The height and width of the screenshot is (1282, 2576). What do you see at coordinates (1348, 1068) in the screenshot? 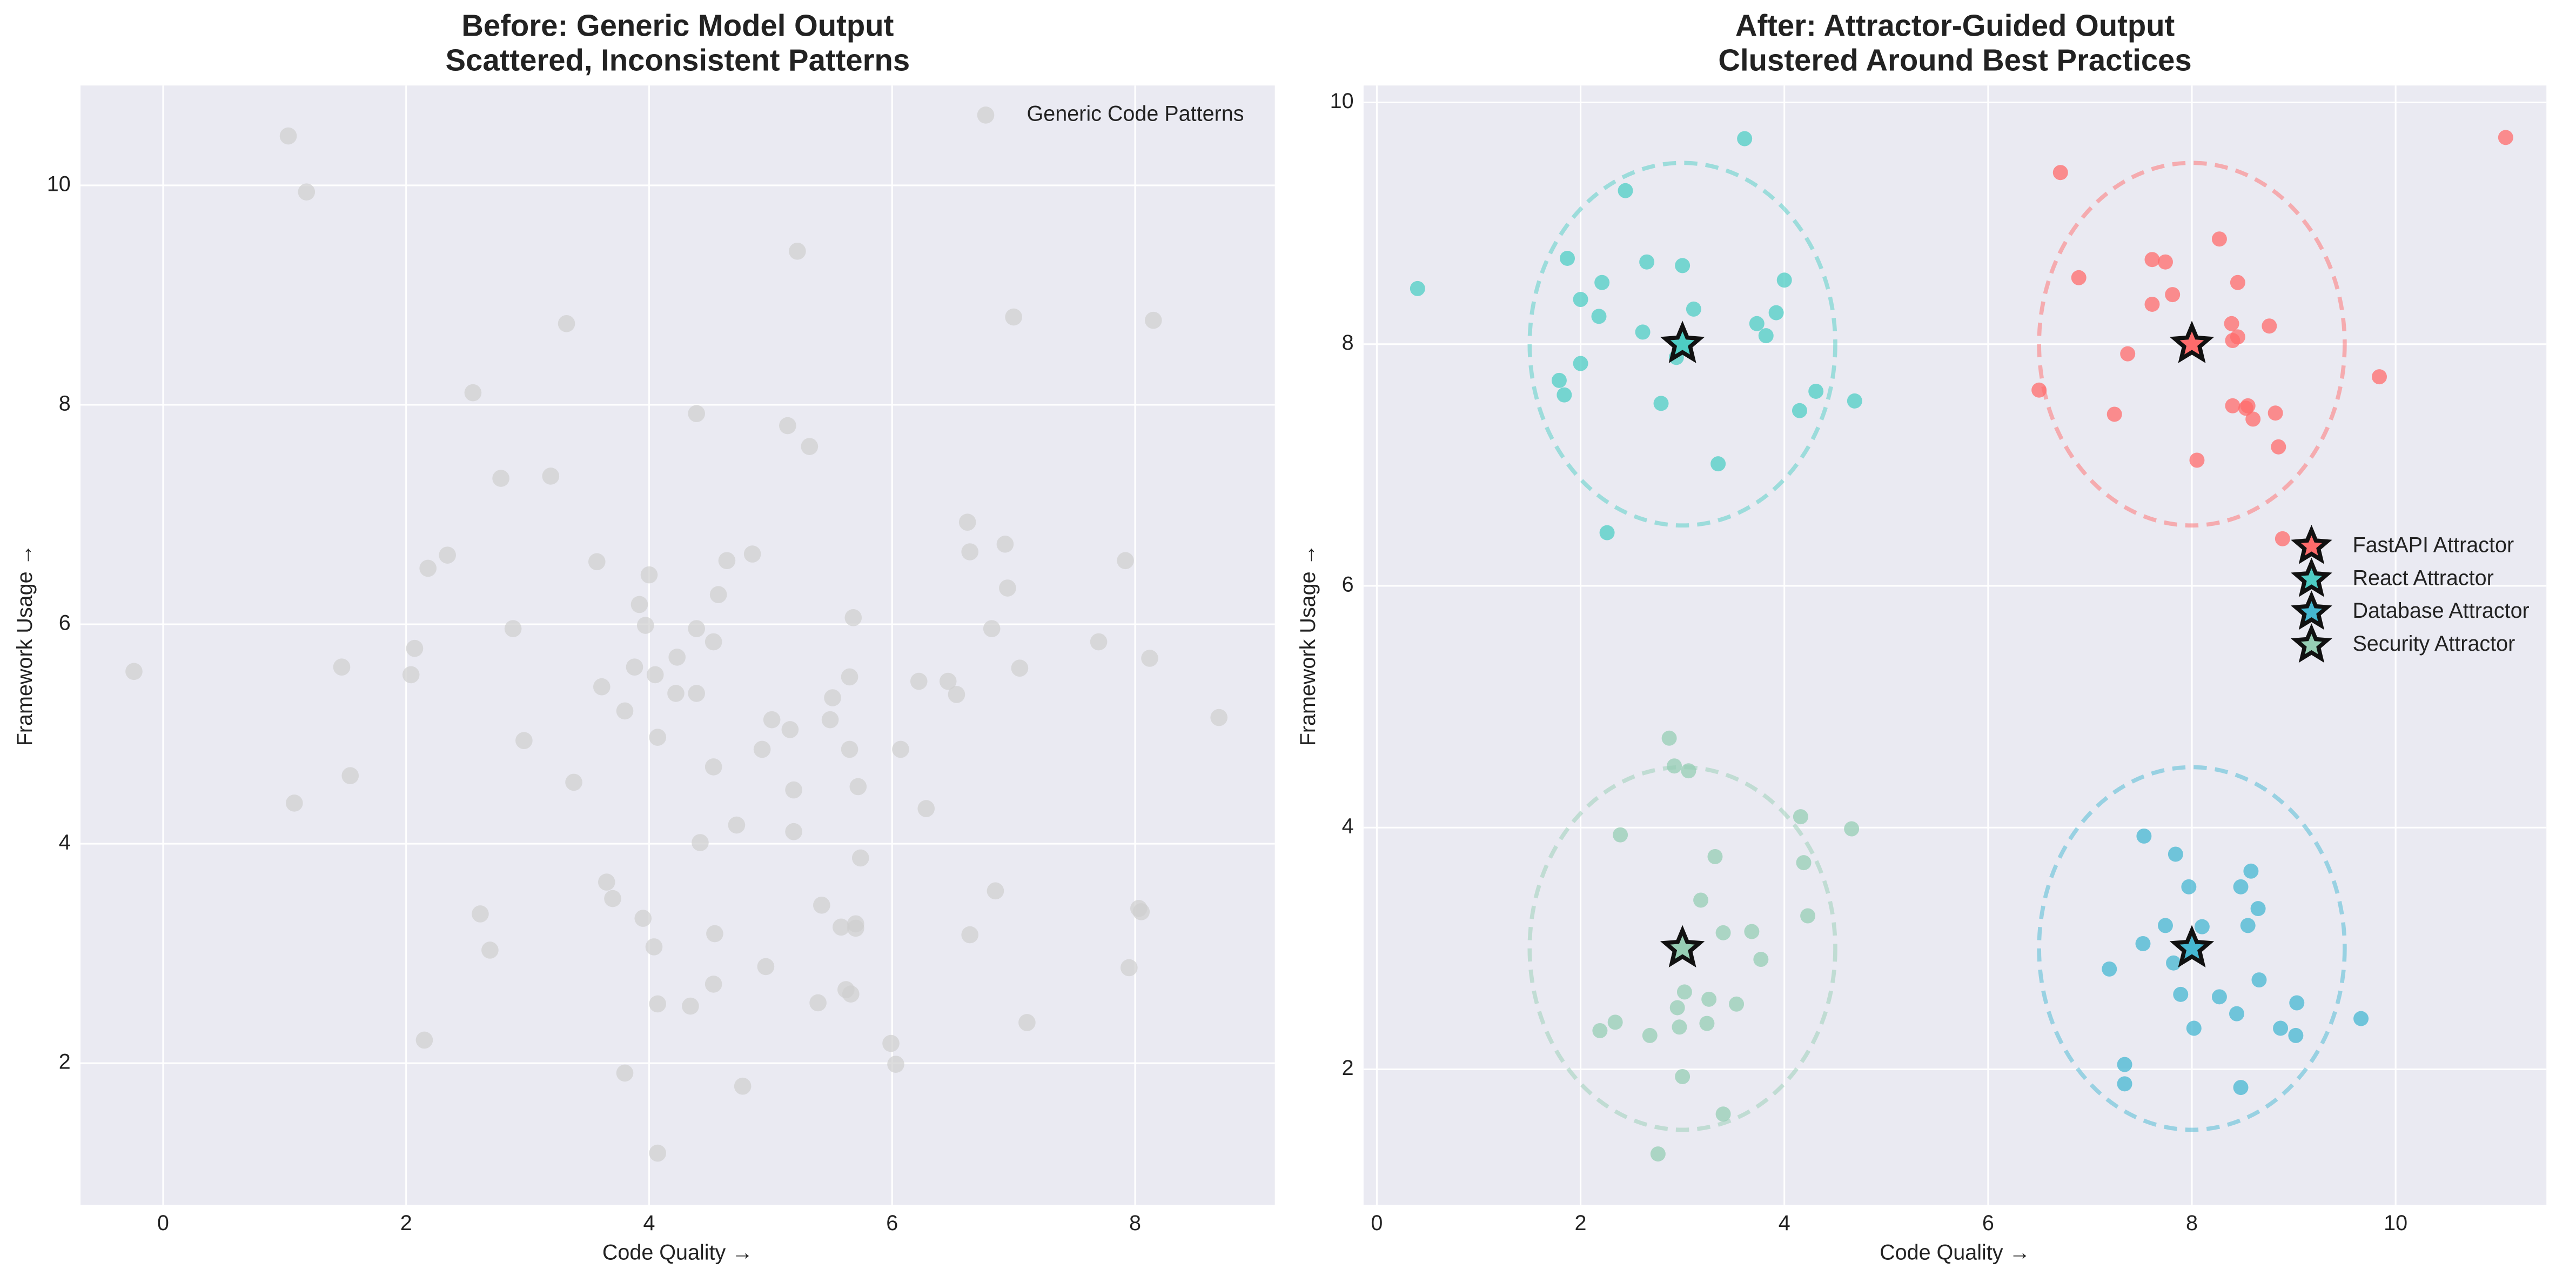
I see `y-tick-label: 2` at bounding box center [1348, 1068].